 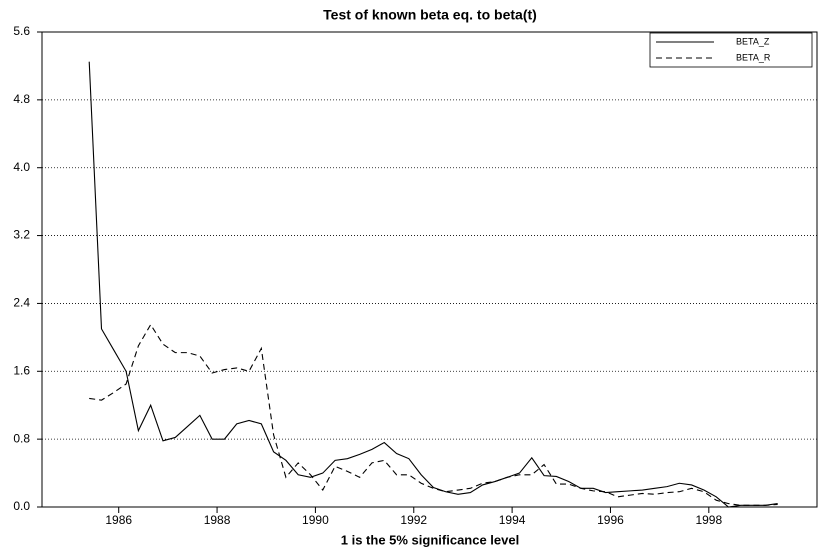 What do you see at coordinates (315, 520) in the screenshot?
I see `x-tick-label: 1990` at bounding box center [315, 520].